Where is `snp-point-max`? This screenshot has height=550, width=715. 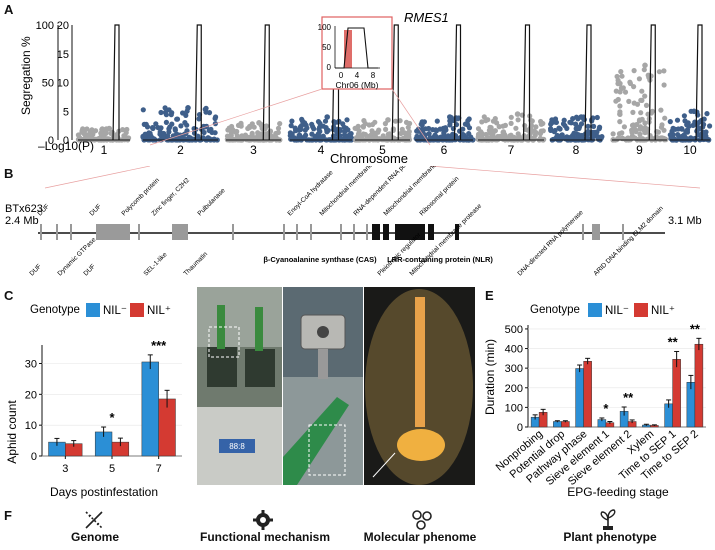
snp-point-max is located at coordinates (694, 111).